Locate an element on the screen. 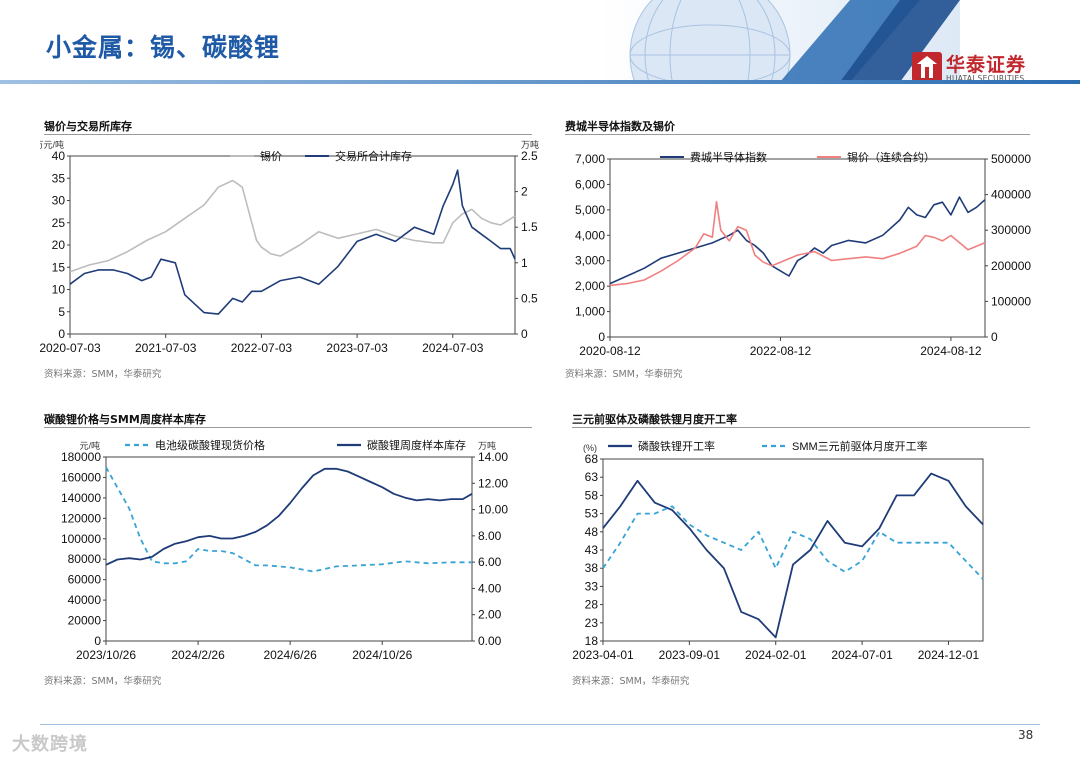 The width and height of the screenshot is (1080, 763). y-tick-label: 1,000 is located at coordinates (590, 312).